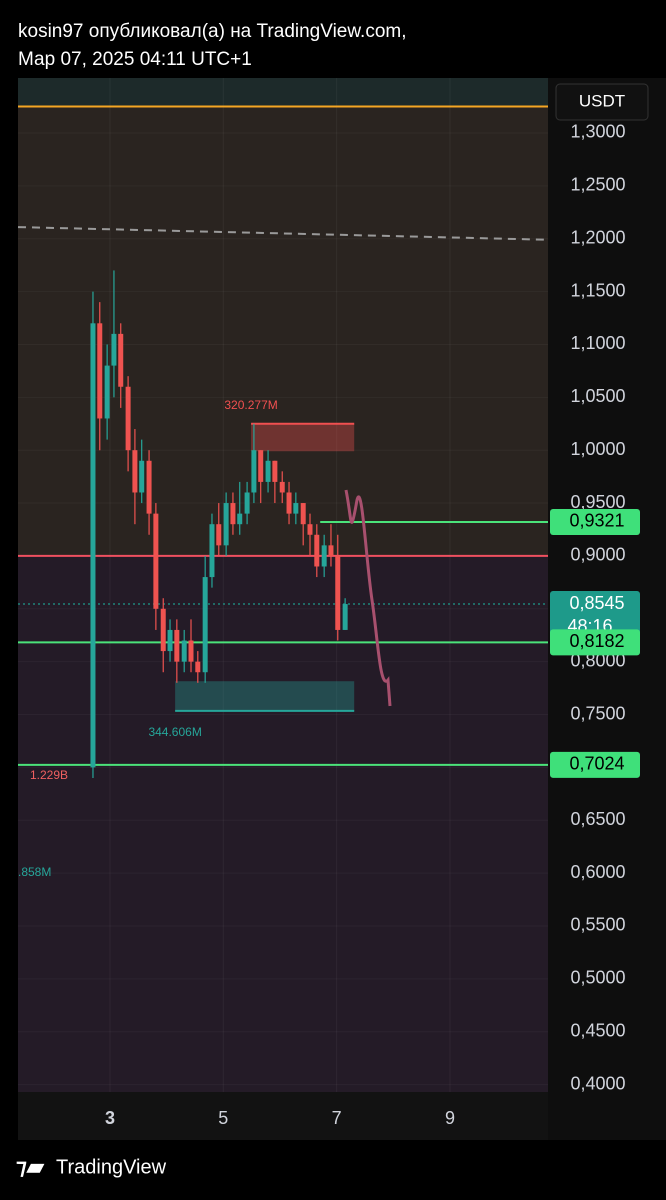 The image size is (666, 1200). What do you see at coordinates (337, 1118) in the screenshot?
I see `x-tick-label: 7` at bounding box center [337, 1118].